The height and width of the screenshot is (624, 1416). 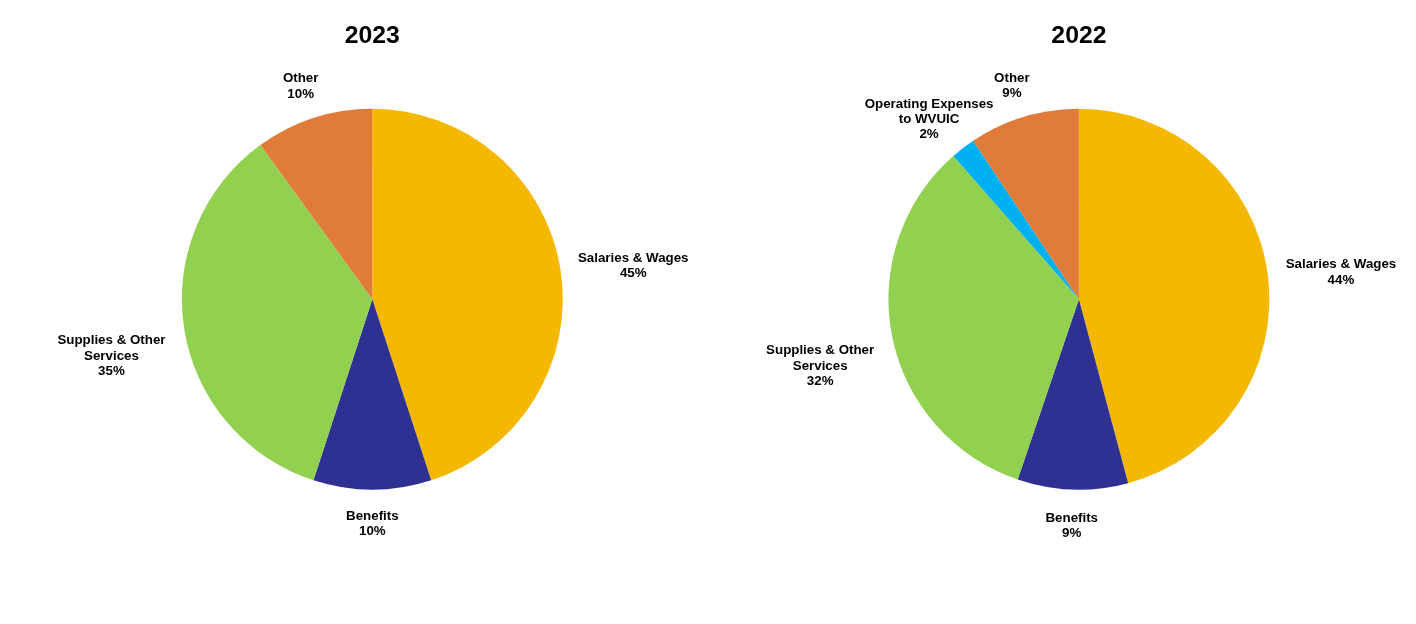 What do you see at coordinates (633, 272) in the screenshot?
I see `data-label: 45%` at bounding box center [633, 272].